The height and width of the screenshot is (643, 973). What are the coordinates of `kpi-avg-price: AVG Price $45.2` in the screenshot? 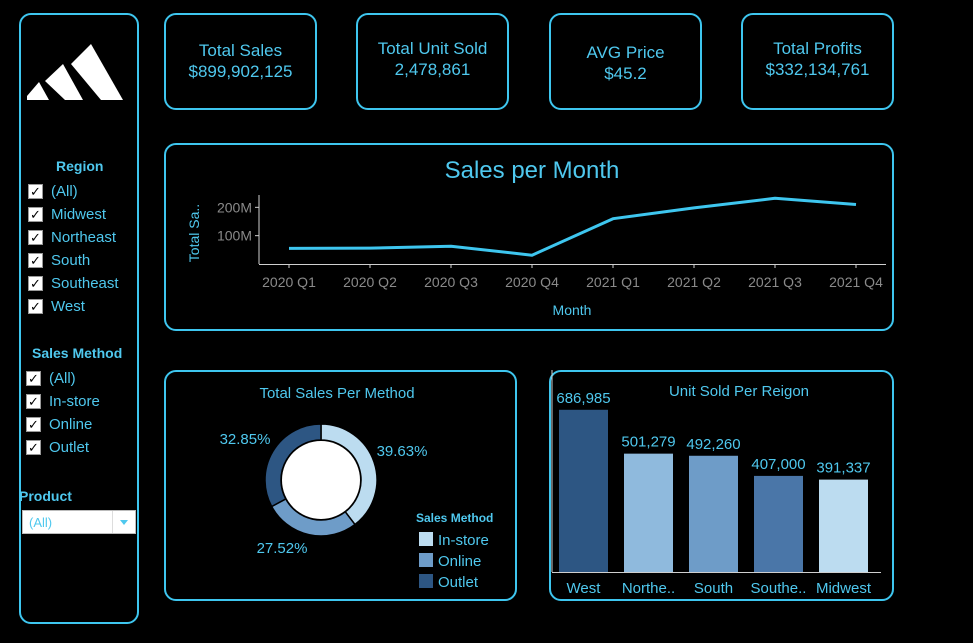 It's located at (625, 61).